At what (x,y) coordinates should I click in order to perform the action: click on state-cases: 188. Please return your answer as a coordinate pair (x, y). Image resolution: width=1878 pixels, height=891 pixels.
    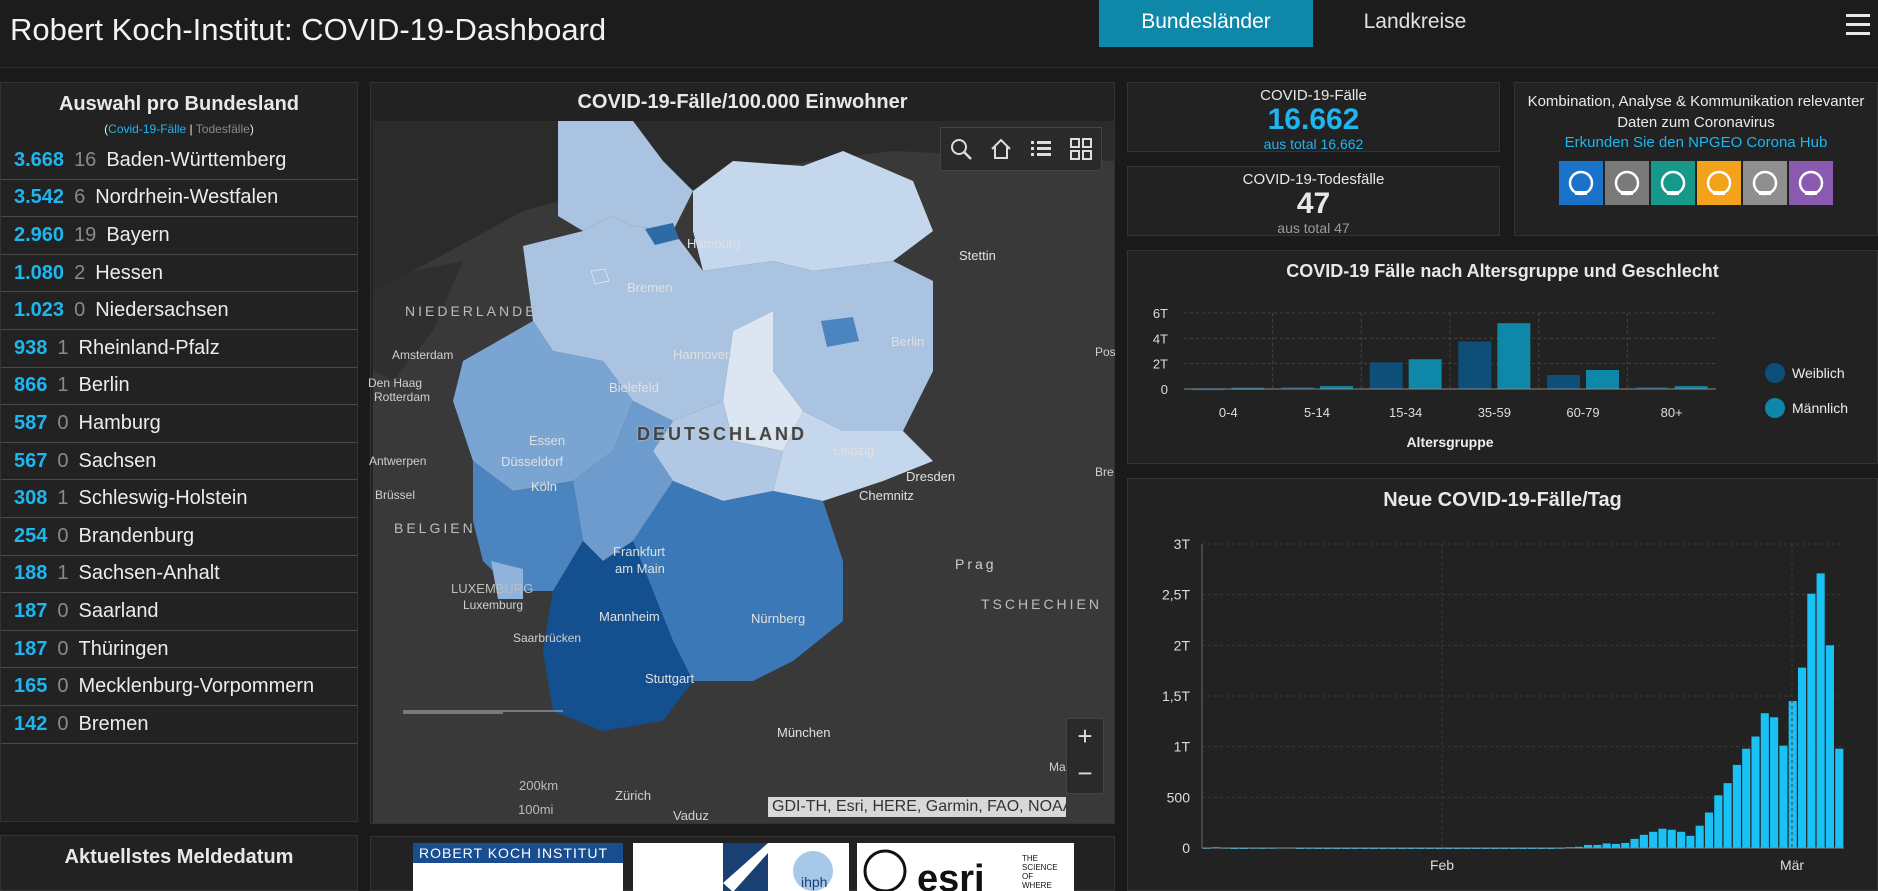
    Looking at the image, I should click on (31, 573).